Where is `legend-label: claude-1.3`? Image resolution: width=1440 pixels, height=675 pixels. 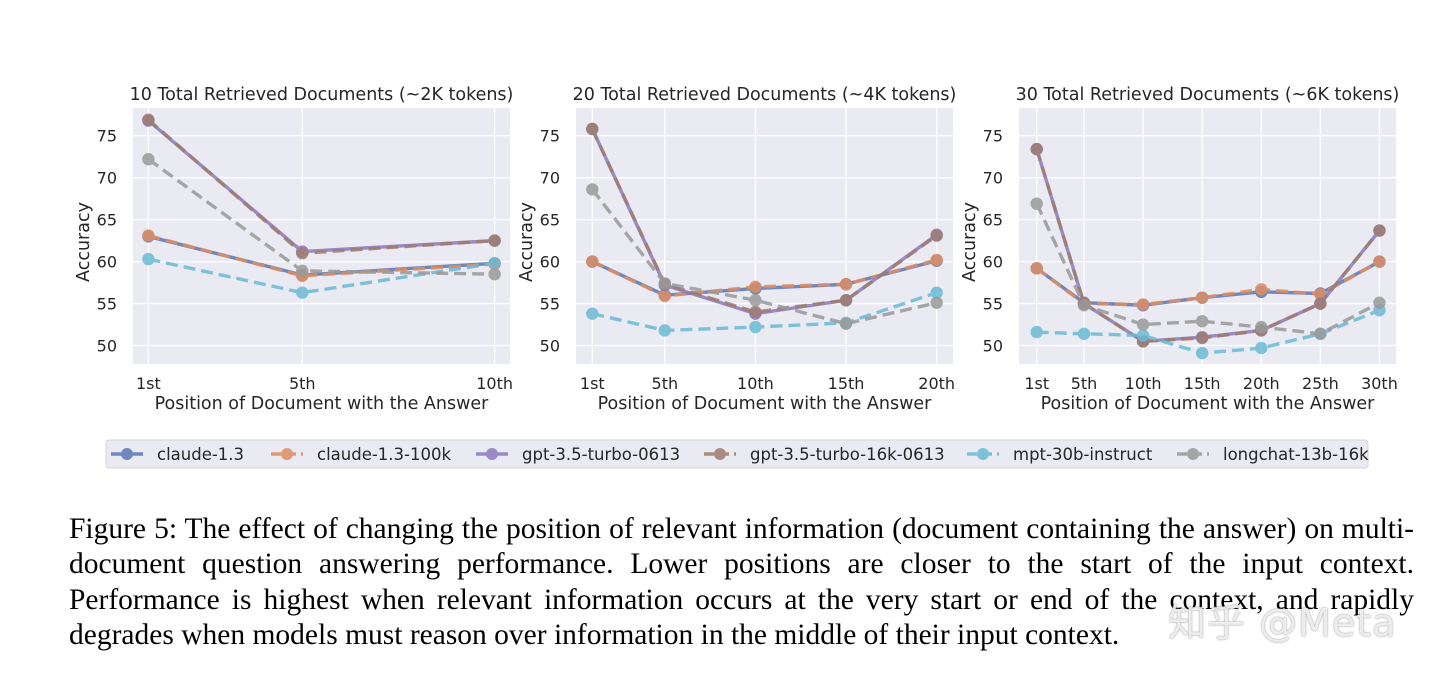
legend-label: claude-1.3 is located at coordinates (200, 454).